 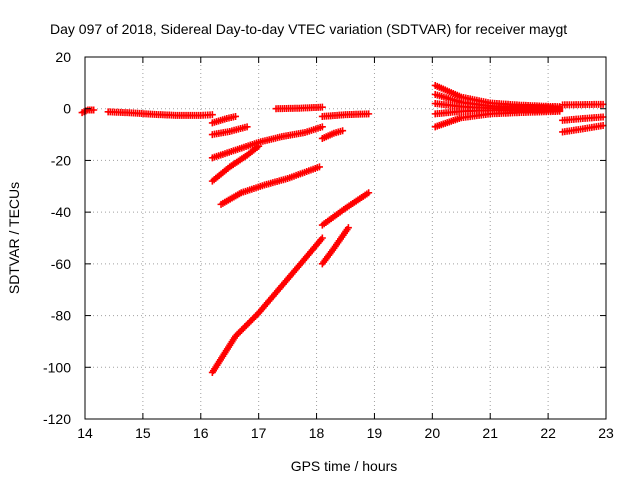 What do you see at coordinates (61, 264) in the screenshot?
I see `y-tick-label: -60` at bounding box center [61, 264].